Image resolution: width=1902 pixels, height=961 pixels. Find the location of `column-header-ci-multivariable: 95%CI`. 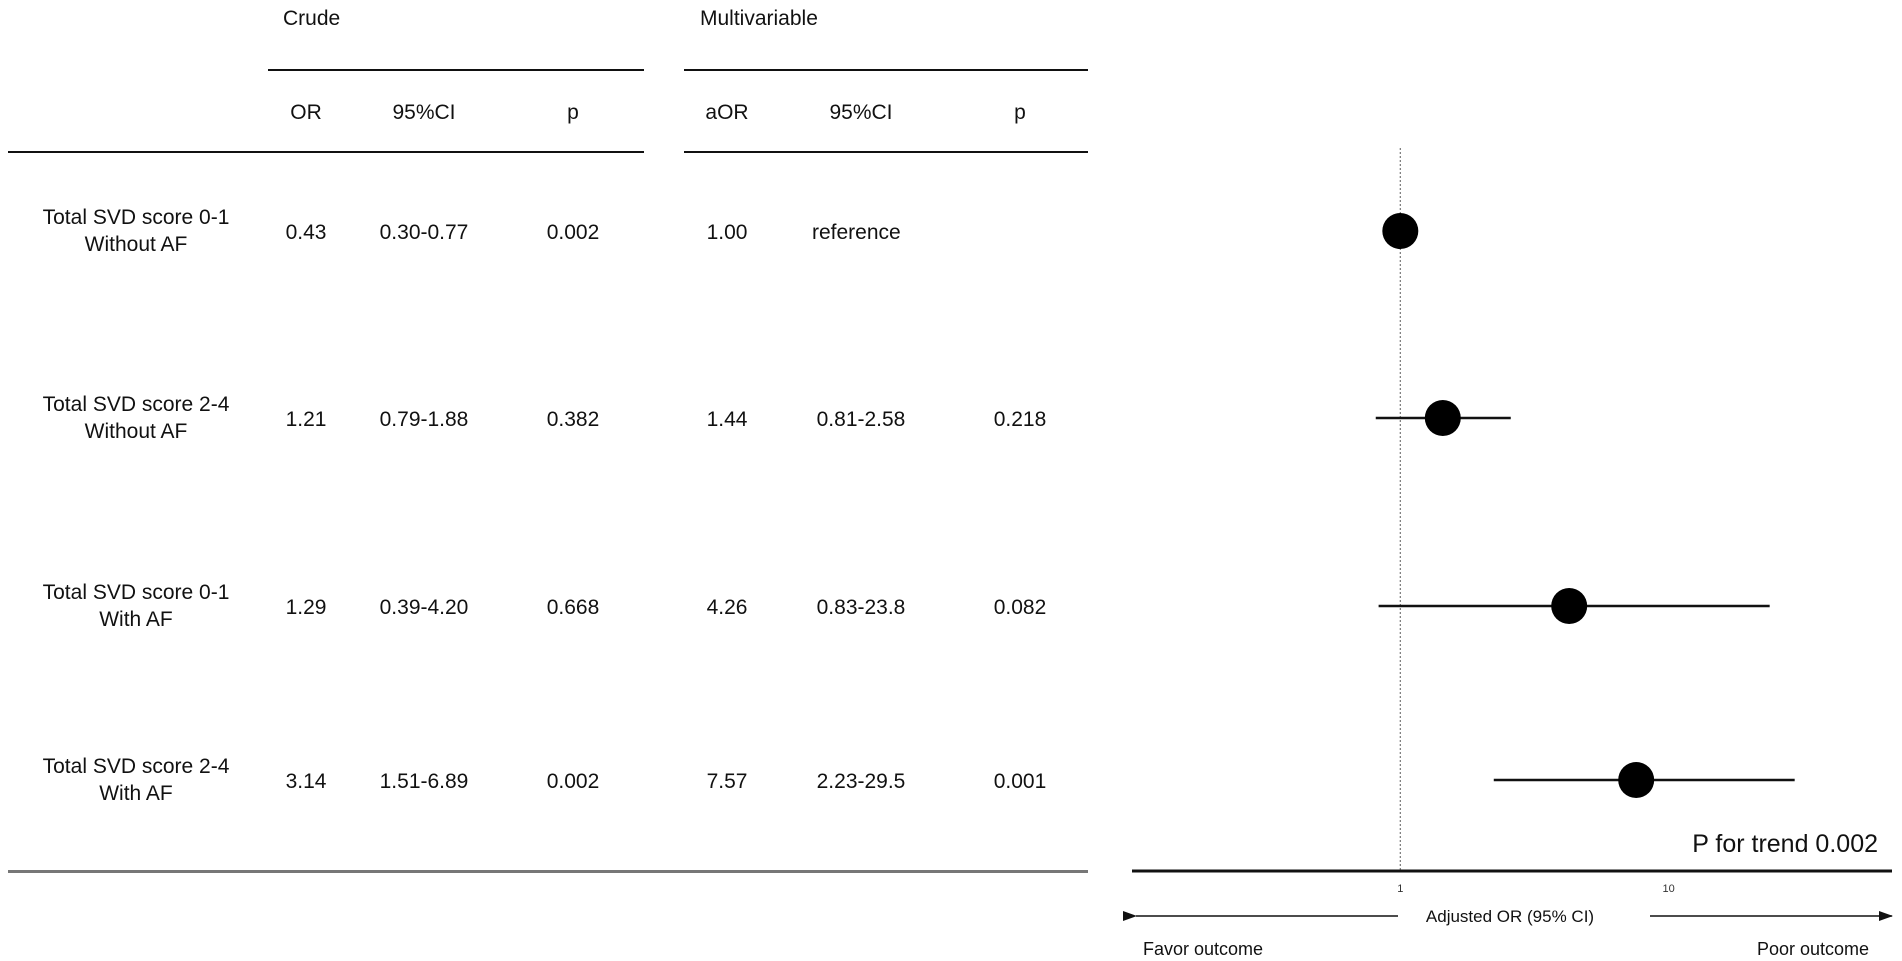

column-header-ci-multivariable: 95%CI is located at coordinates (861, 112).